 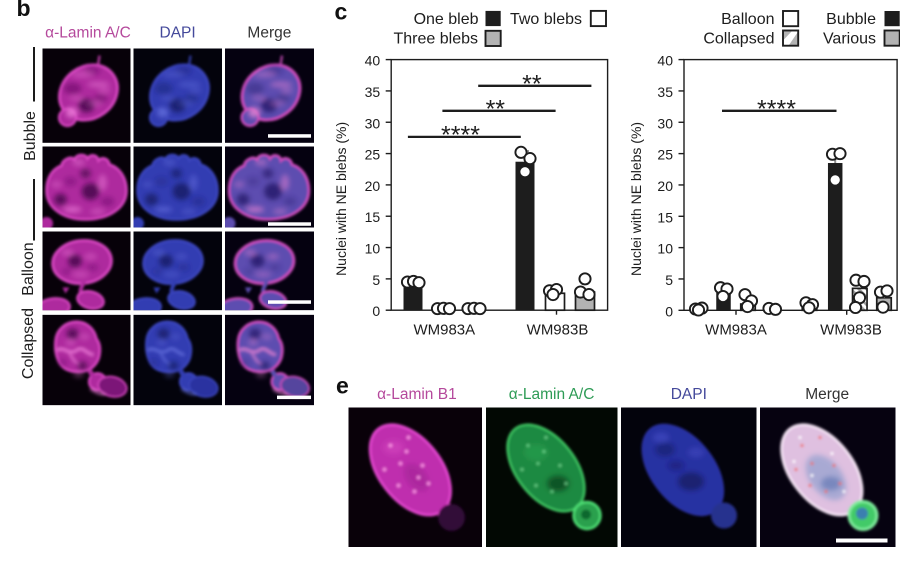 I want to click on svg-text: α-Lamin B1, so click(x=417, y=394).